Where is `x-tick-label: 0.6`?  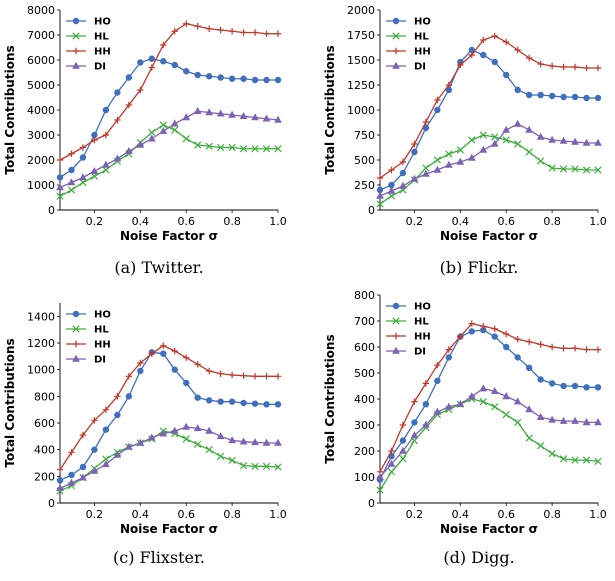 x-tick-label: 0.6 is located at coordinates (186, 514).